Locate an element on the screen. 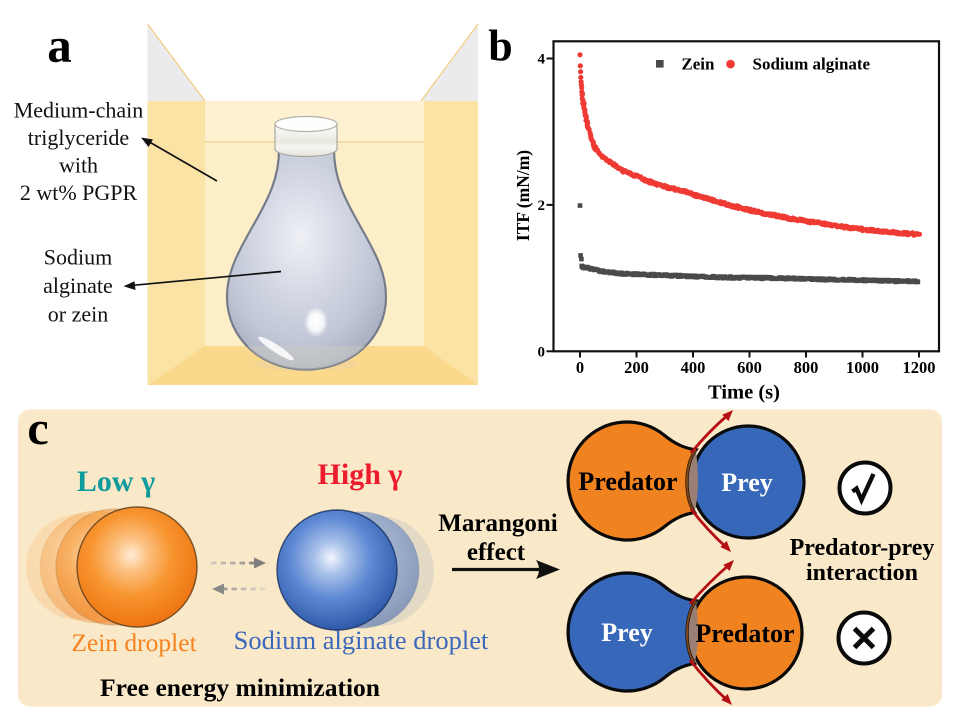 Image resolution: width=955 pixels, height=726 pixels. svg-text: or zein is located at coordinates (78, 314).